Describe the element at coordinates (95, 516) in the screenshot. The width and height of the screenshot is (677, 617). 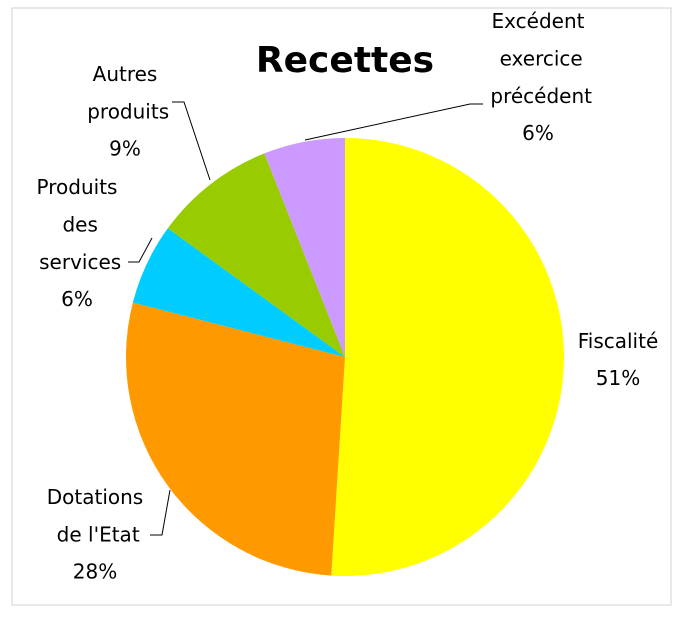
I see `slice-label: Dotations de l'Etat` at that location.